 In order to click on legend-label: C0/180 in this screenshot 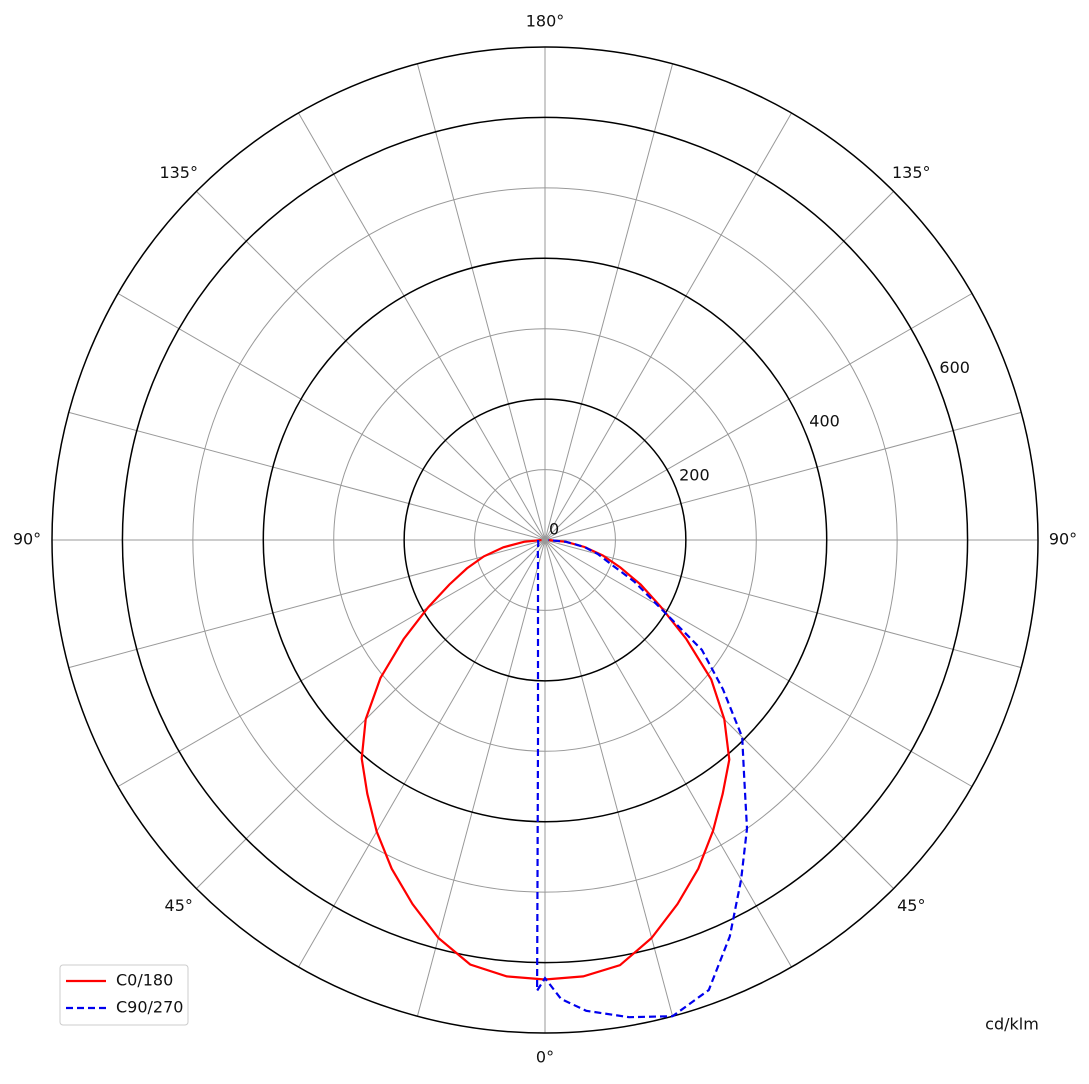, I will do `click(144, 980)`.